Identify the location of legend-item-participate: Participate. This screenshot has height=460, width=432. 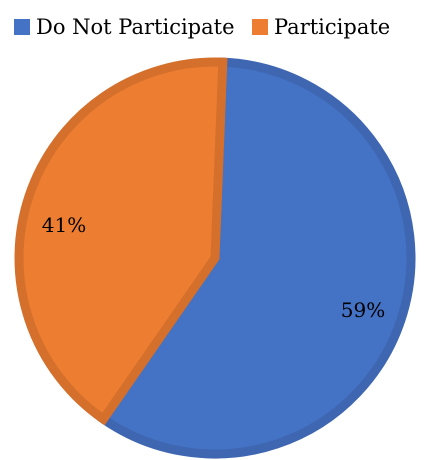
(321, 27).